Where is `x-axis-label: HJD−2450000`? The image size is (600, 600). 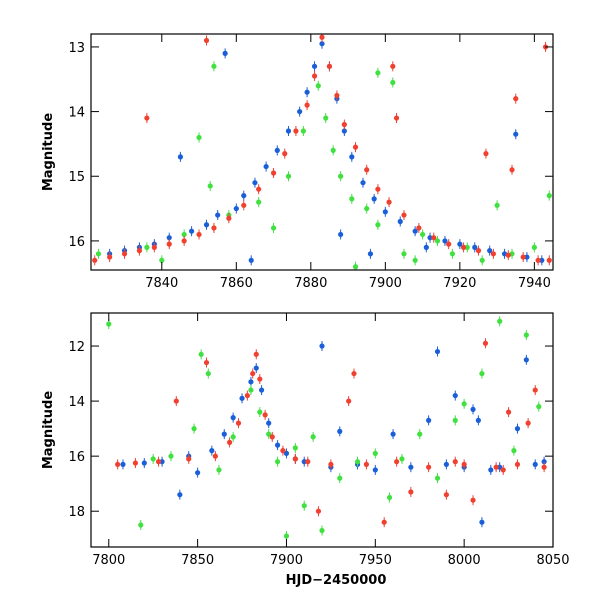
x-axis-label: HJD−2450000 is located at coordinates (336, 580).